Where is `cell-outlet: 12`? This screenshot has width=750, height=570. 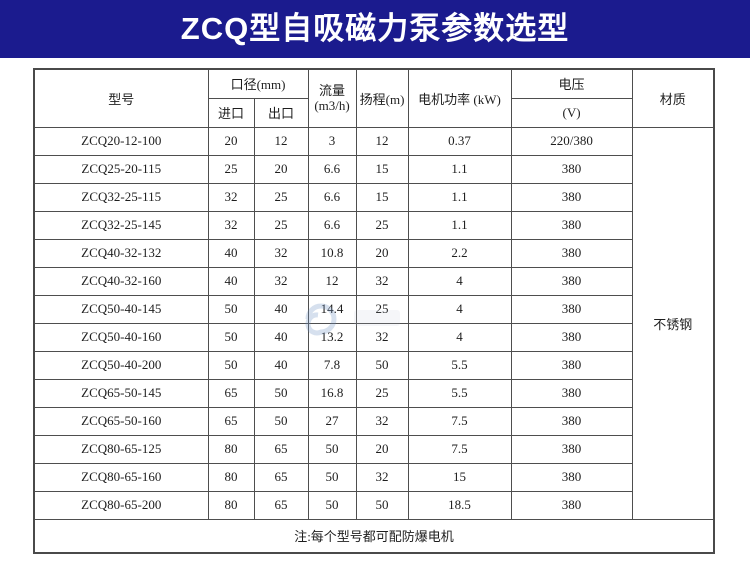 cell-outlet: 12 is located at coordinates (281, 141).